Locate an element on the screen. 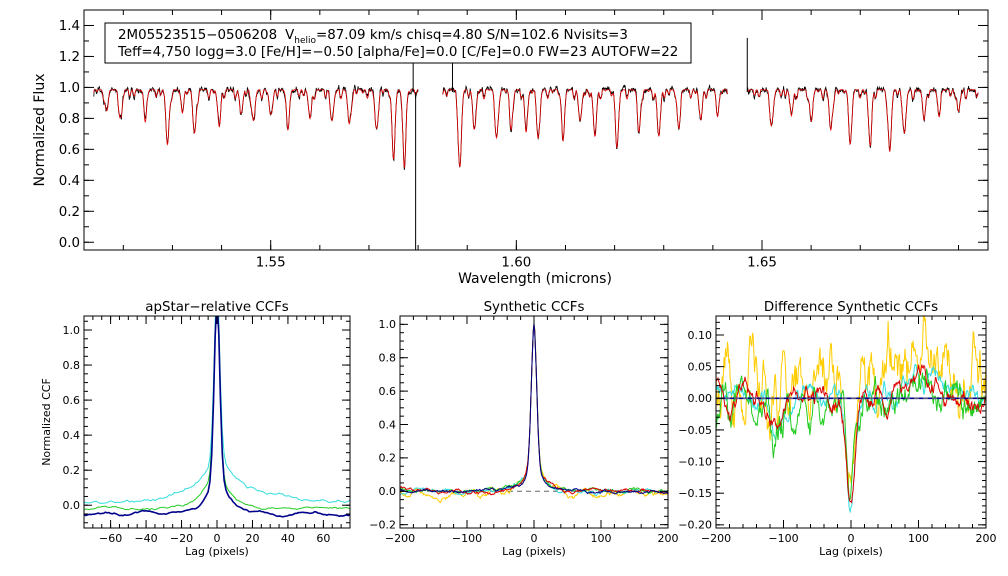 This screenshot has height=576, width=1008. spectrum-annotation-vhelio-prefix: V is located at coordinates (290, 35).